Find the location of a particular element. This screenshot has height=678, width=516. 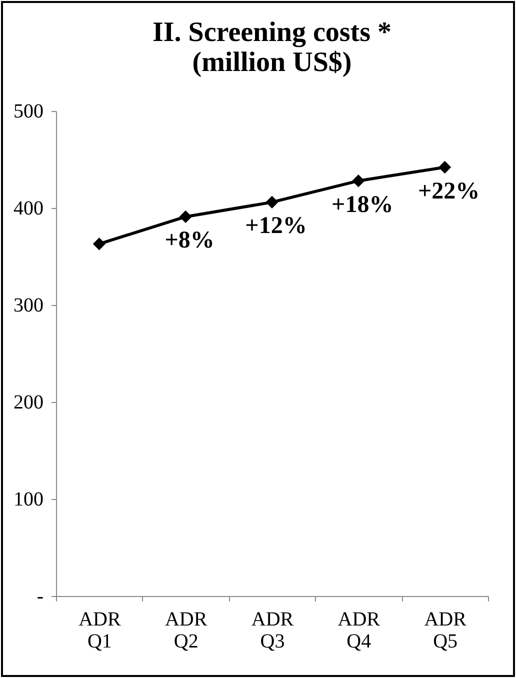

y-tick-label: 300 is located at coordinates (29, 305).